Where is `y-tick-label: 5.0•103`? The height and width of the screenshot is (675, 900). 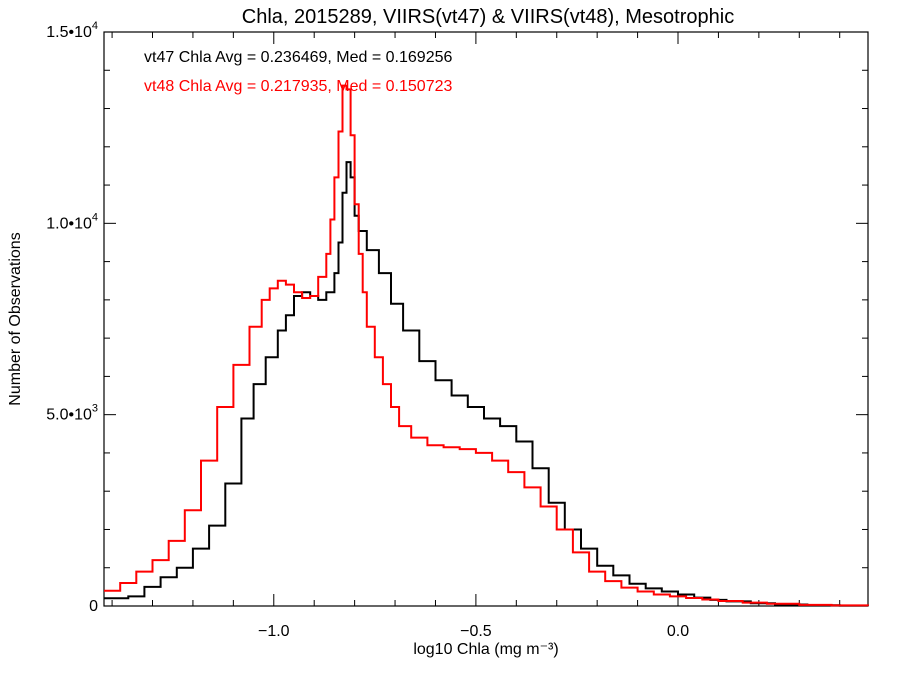
y-tick-label: 5.0•103 is located at coordinates (72, 413).